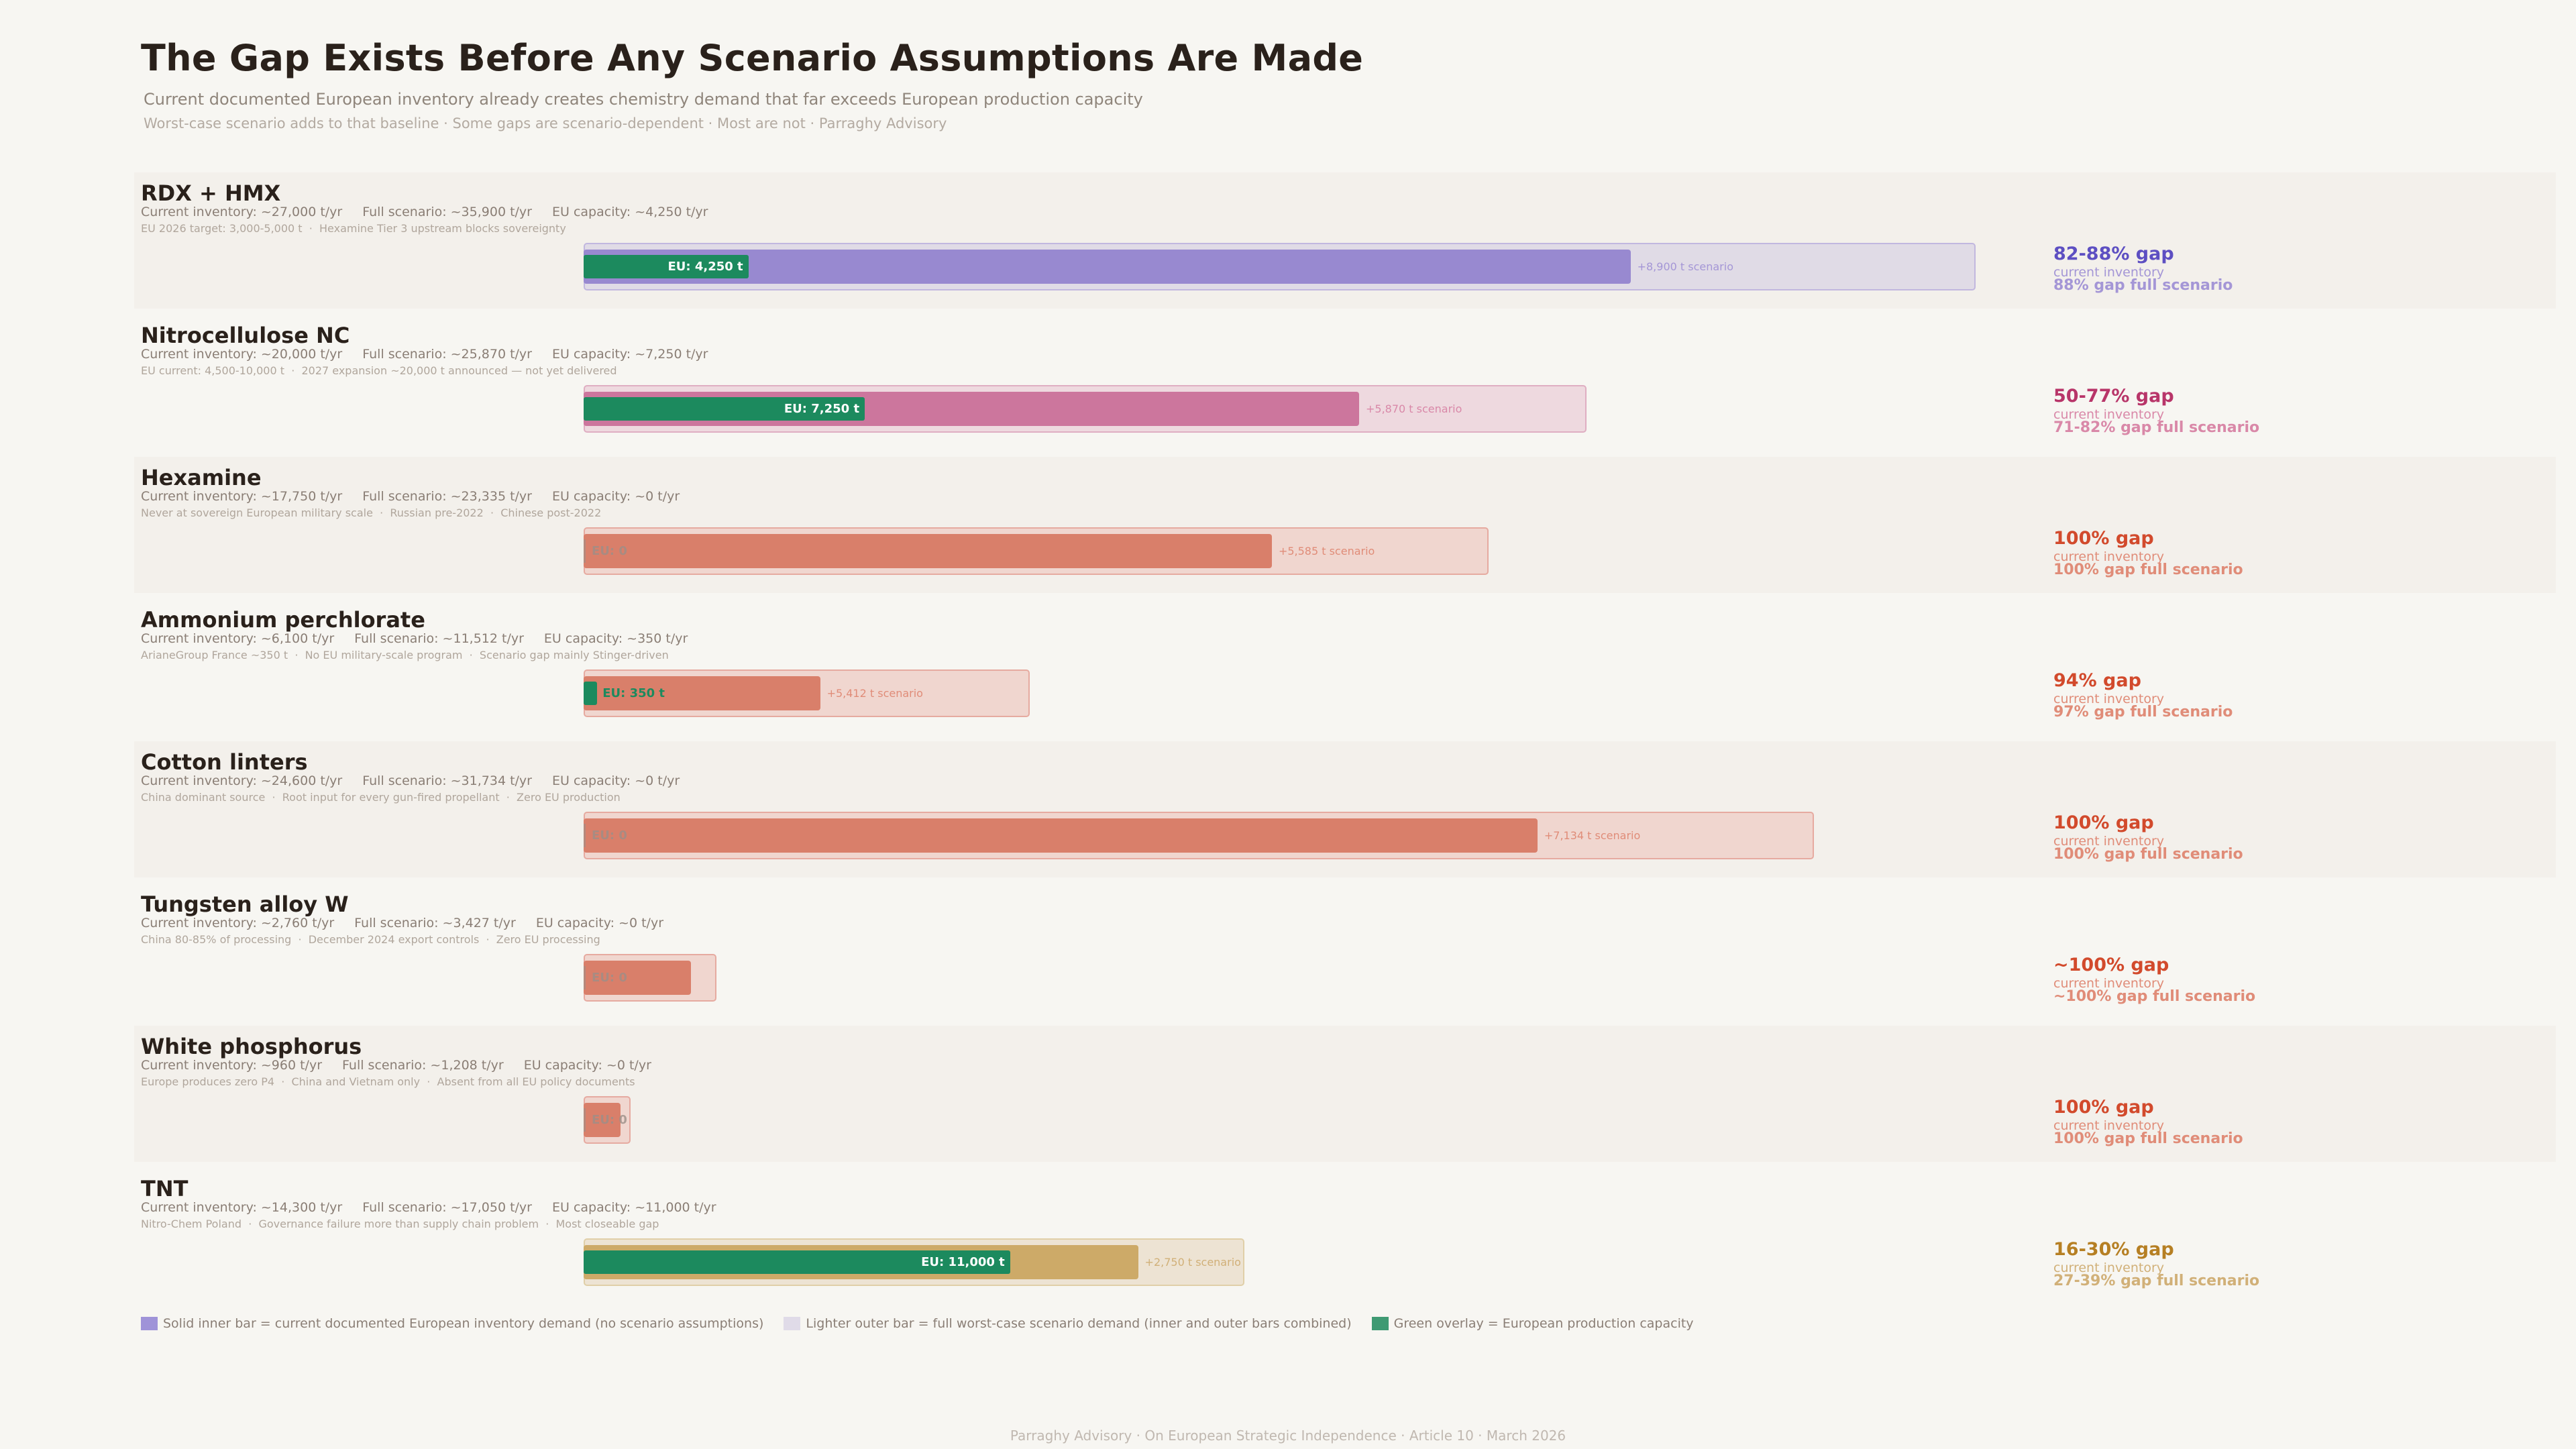 This screenshot has height=1449, width=2576. Describe the element at coordinates (447, 780) in the screenshot. I see `stat-full: Full scenario: ~31,734 t/yr` at that location.